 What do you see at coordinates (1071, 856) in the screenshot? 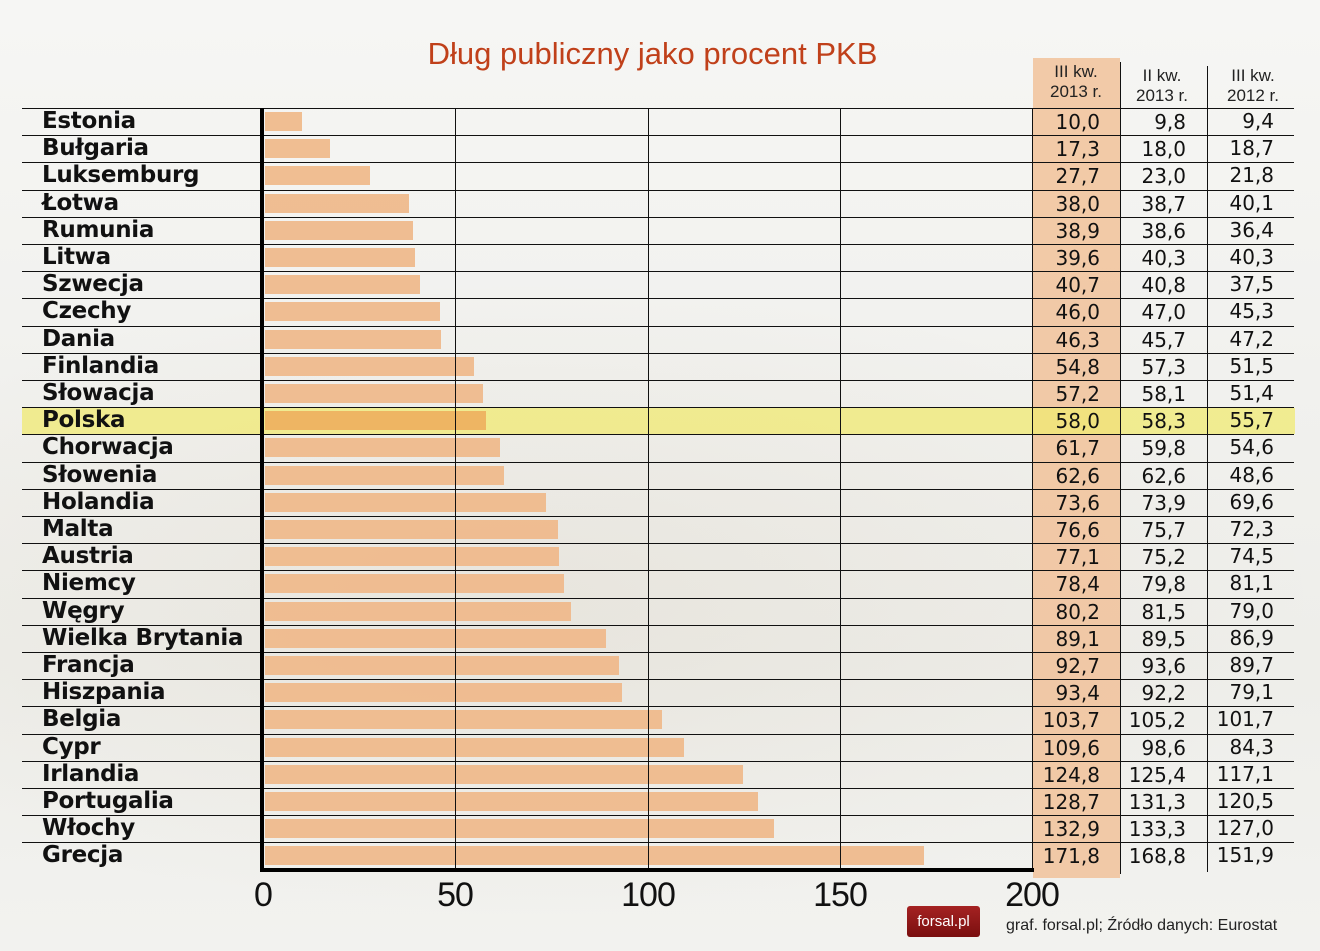
I see `cell-q3-2013: 171,8` at bounding box center [1071, 856].